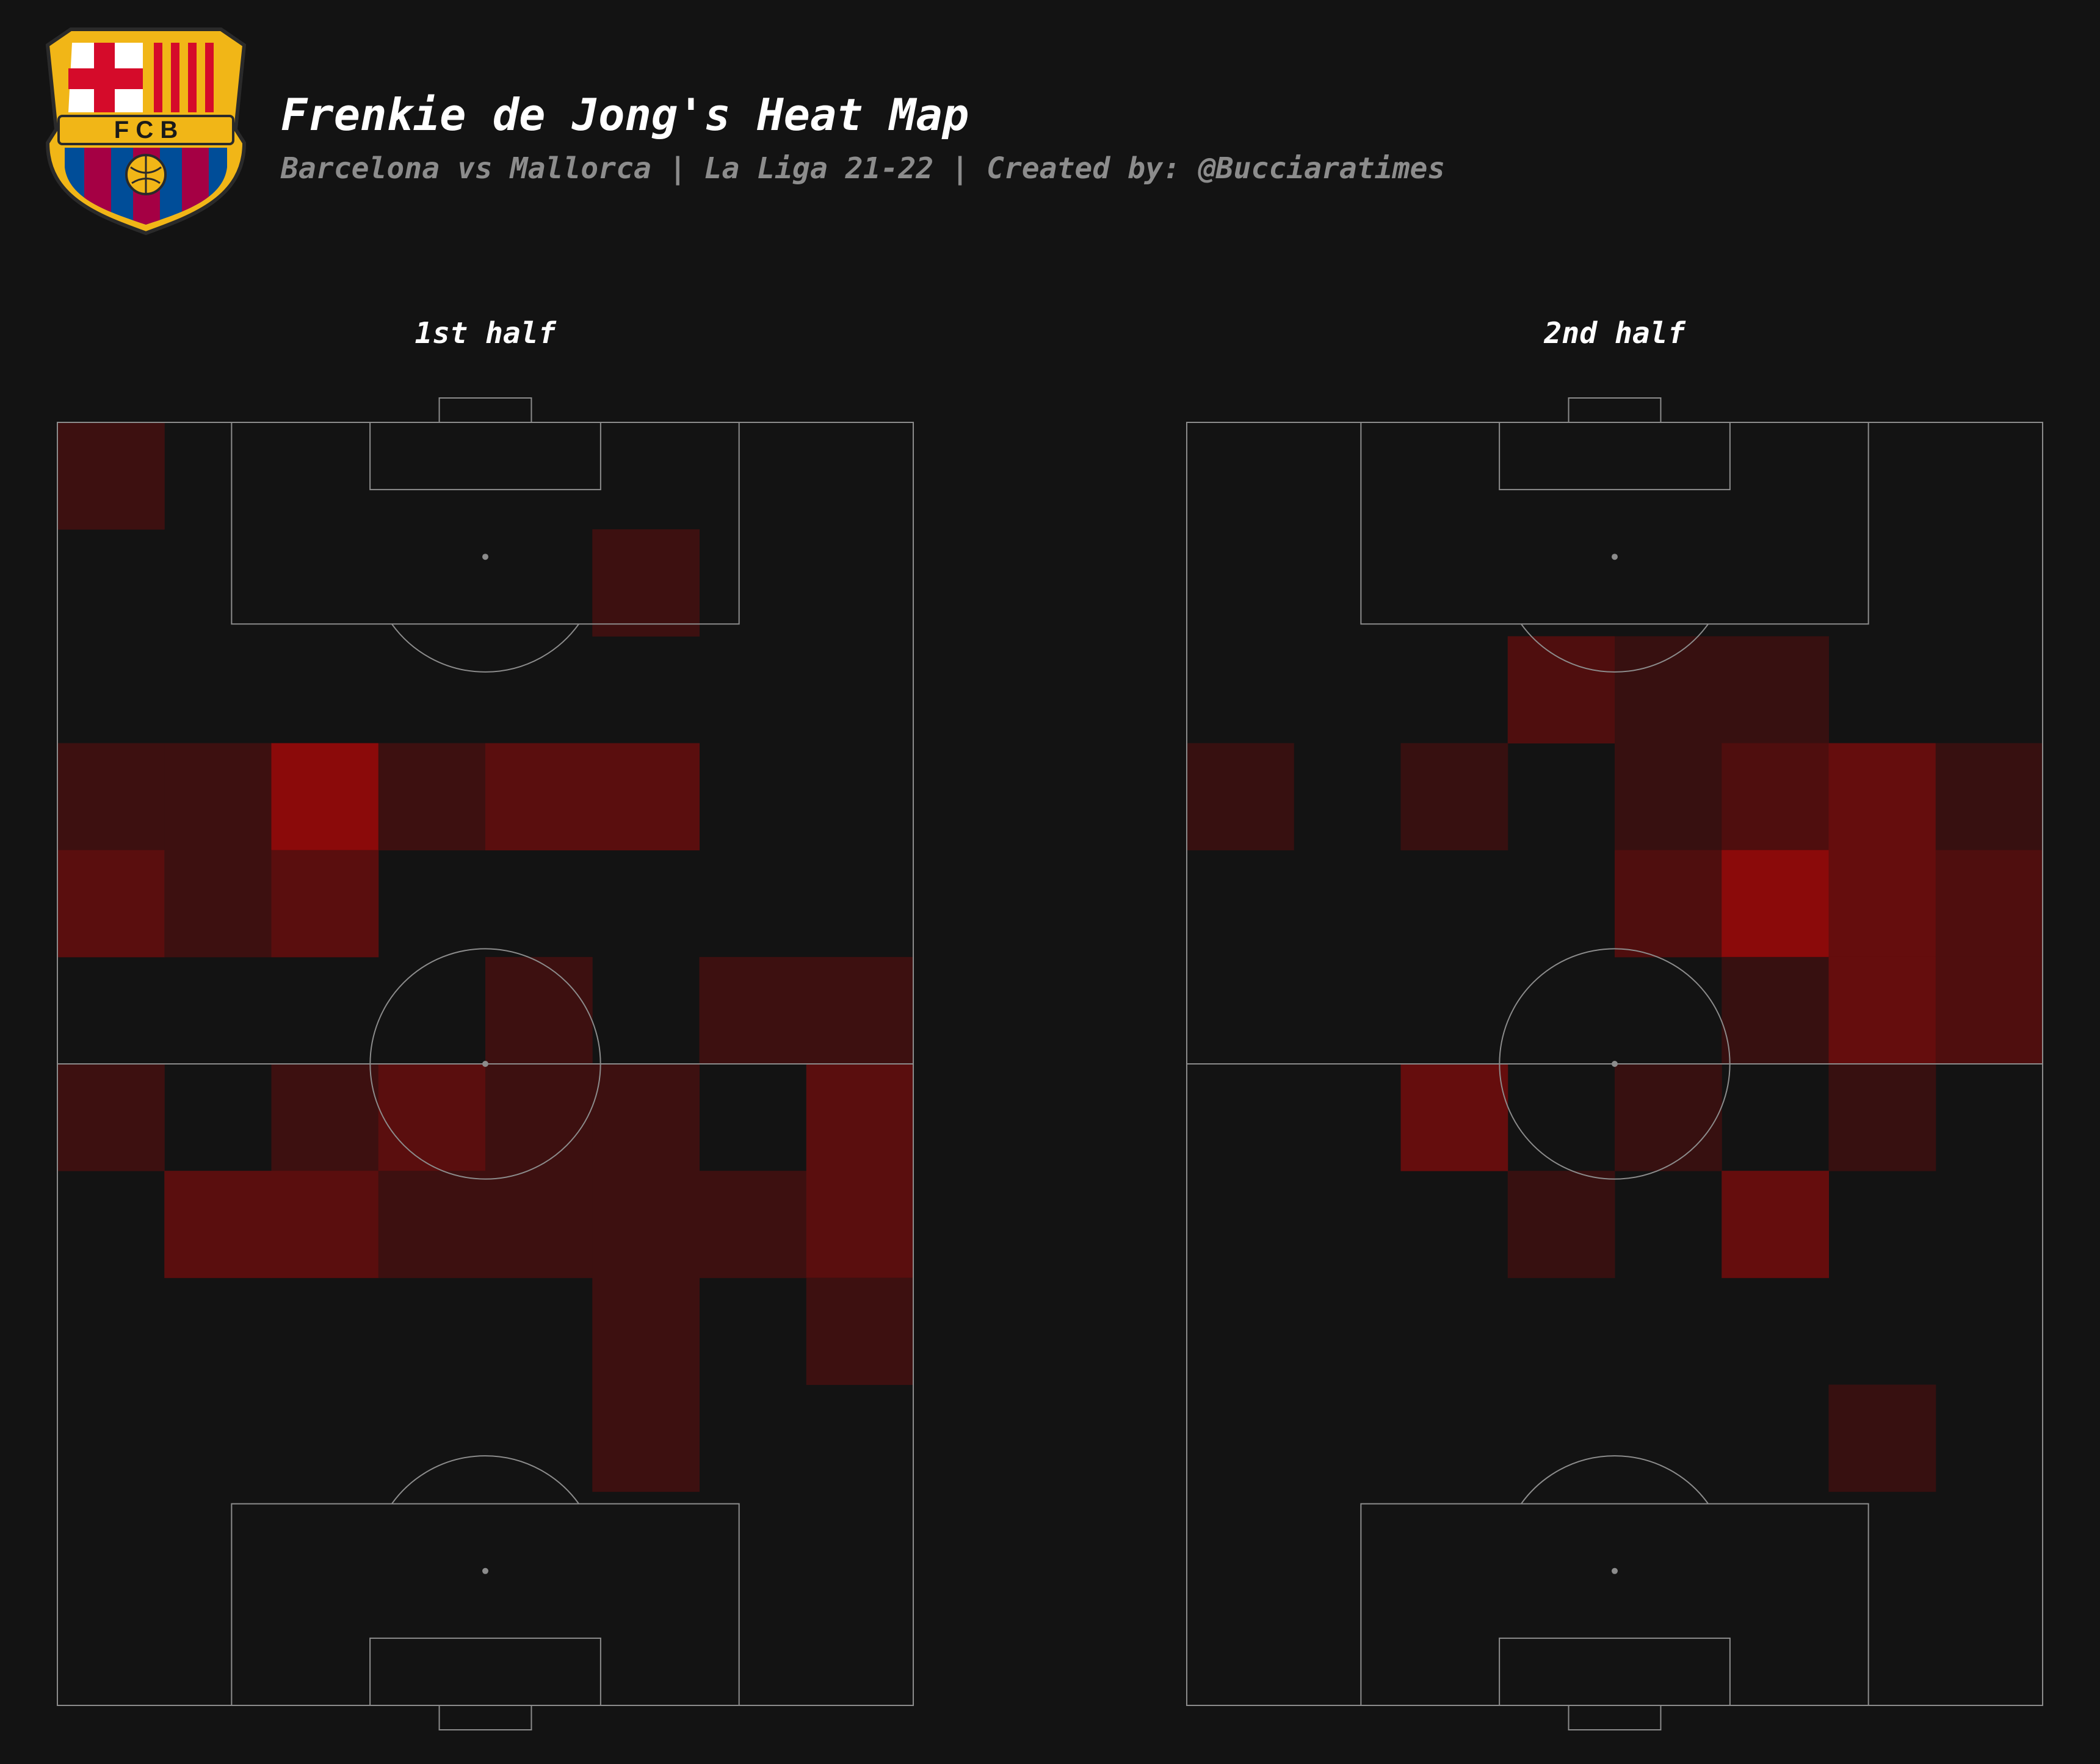  Describe the element at coordinates (485, 1480) in the screenshot. I see `penalty-arc-1-bottom` at that location.